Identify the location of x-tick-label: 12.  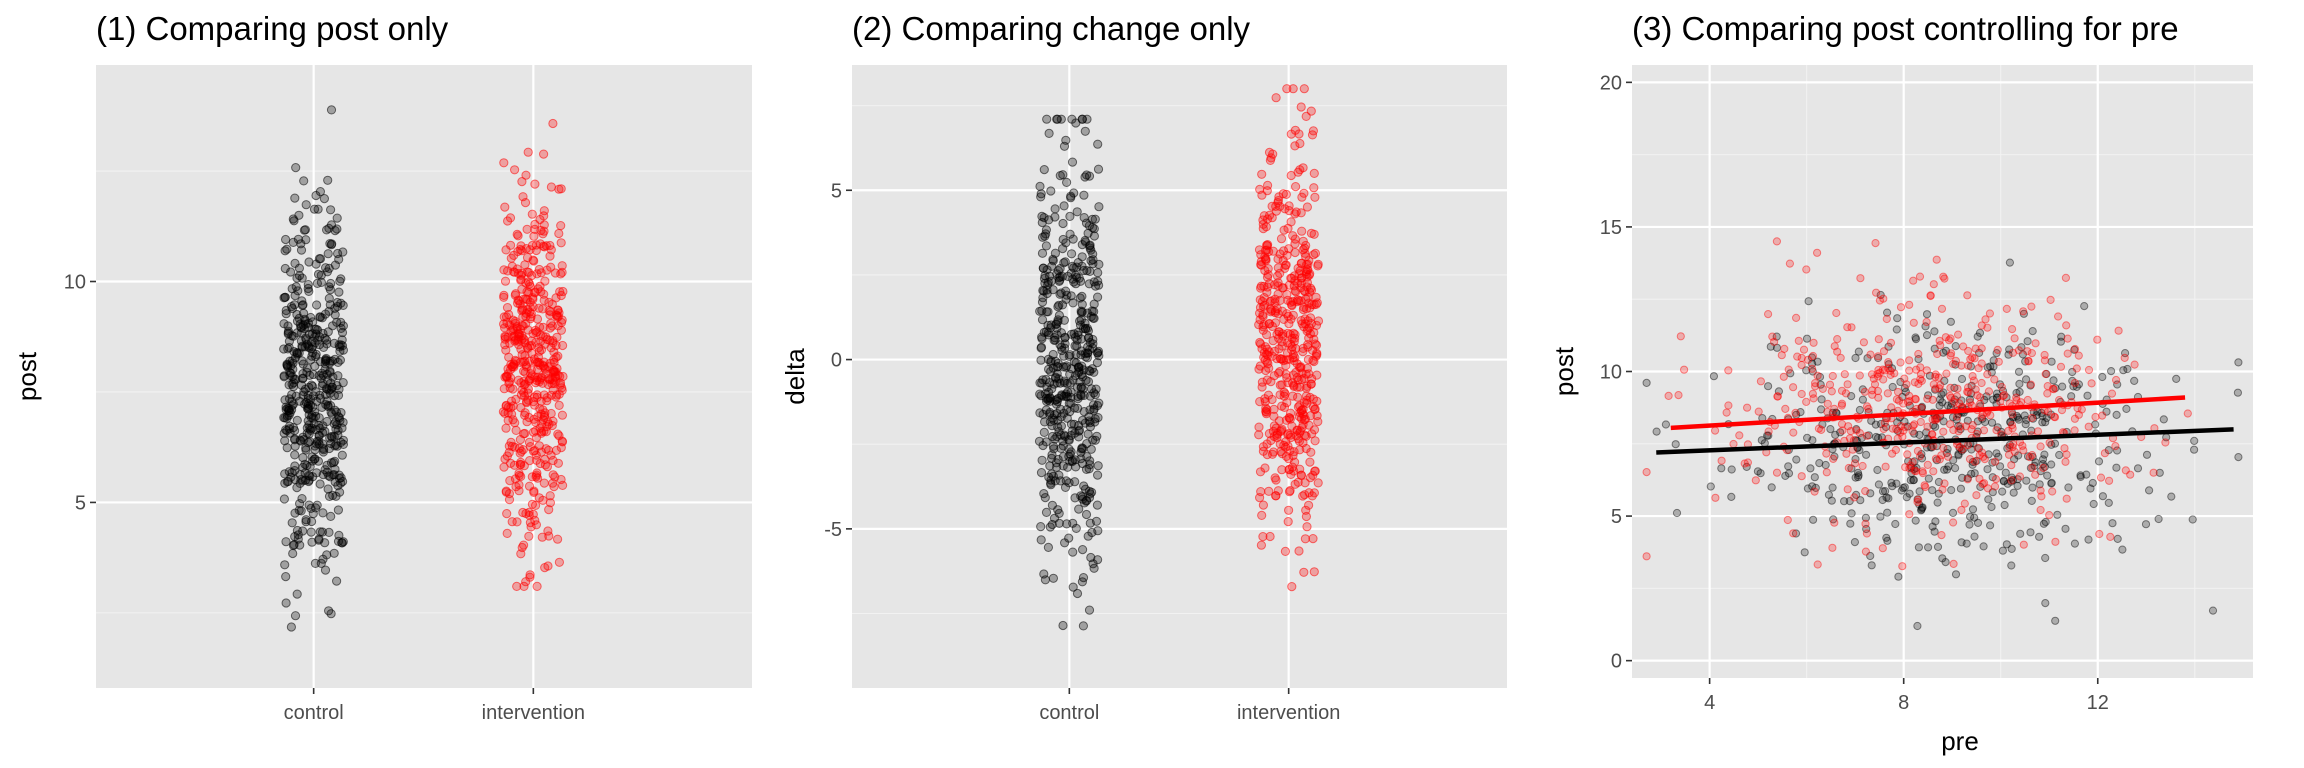
(2098, 703).